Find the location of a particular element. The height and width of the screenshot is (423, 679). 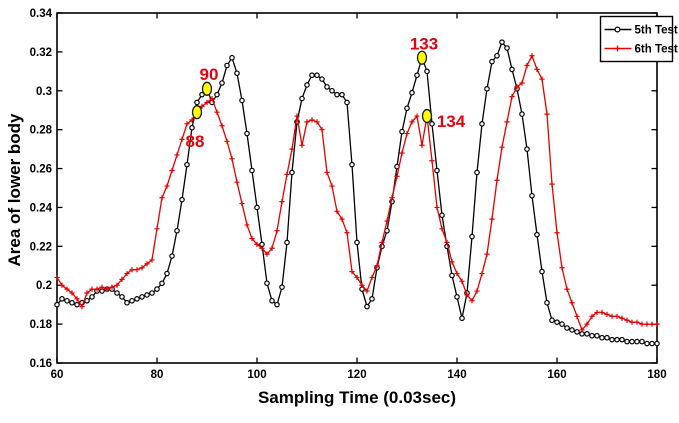

x-tick-label: 160 is located at coordinates (556, 375).